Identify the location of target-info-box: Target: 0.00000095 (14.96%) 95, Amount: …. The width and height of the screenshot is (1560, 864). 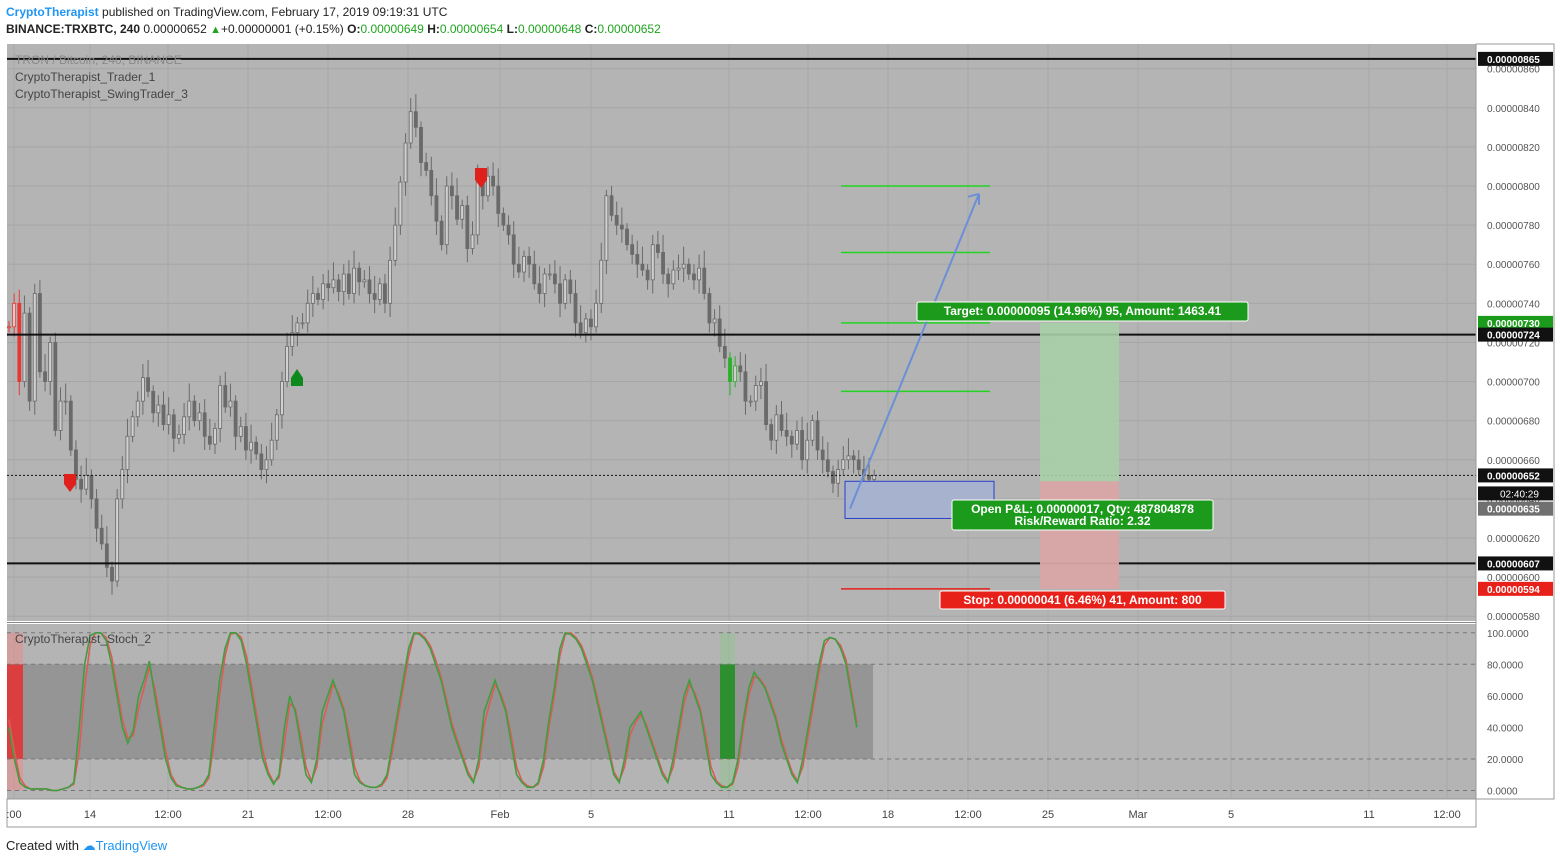
(1082, 311).